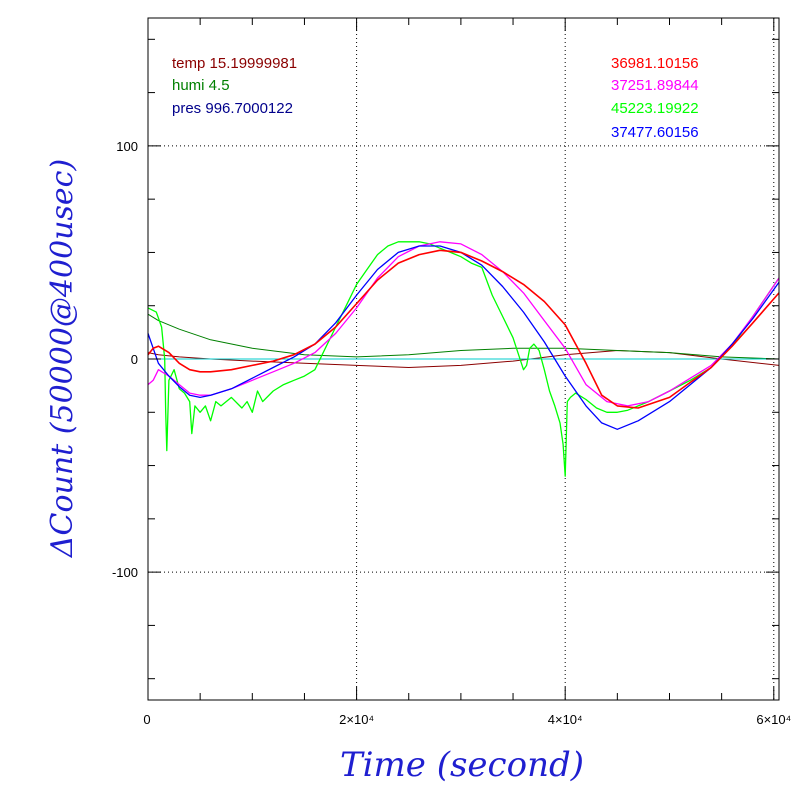 The height and width of the screenshot is (797, 797). What do you see at coordinates (655, 132) in the screenshot?
I see `legend-value-blue: 37477.60156` at bounding box center [655, 132].